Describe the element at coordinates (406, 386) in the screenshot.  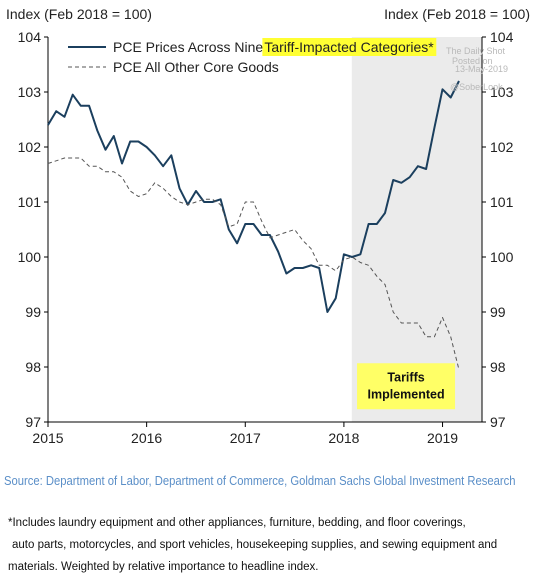
I see `tariffs-implemented-box` at that location.